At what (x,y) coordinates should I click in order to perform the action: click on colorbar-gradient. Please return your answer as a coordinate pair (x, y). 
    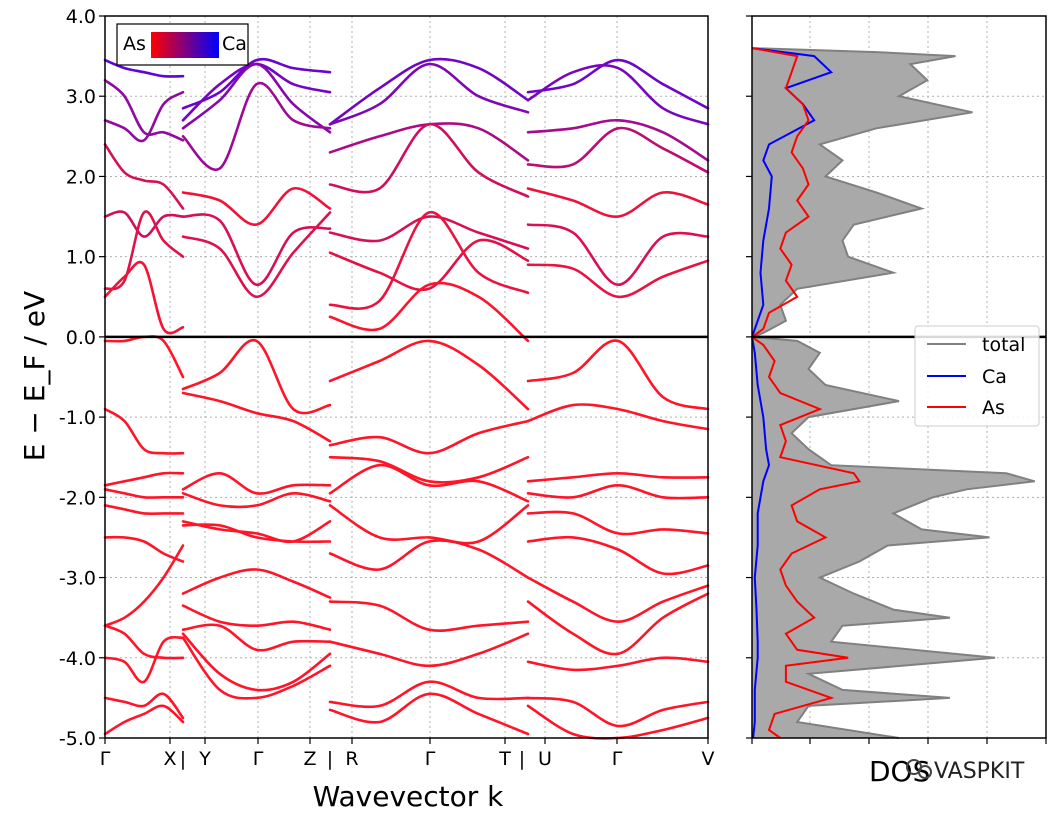
    Looking at the image, I should click on (185, 45).